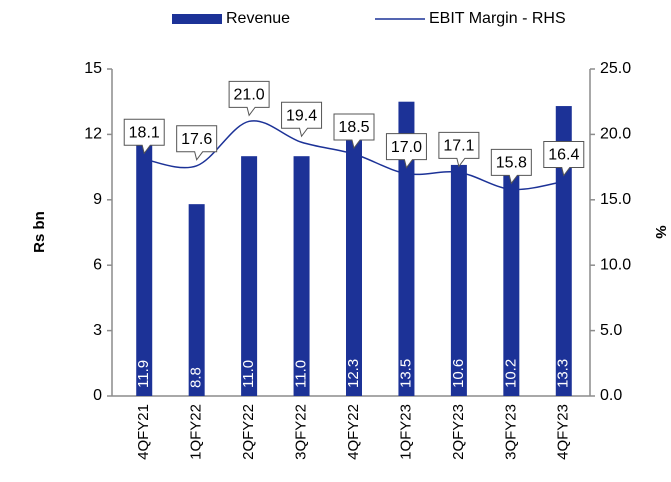 Image resolution: width=671 pixels, height=482 pixels. What do you see at coordinates (458, 373) in the screenshot?
I see `bar-value-label: 10.6` at bounding box center [458, 373].